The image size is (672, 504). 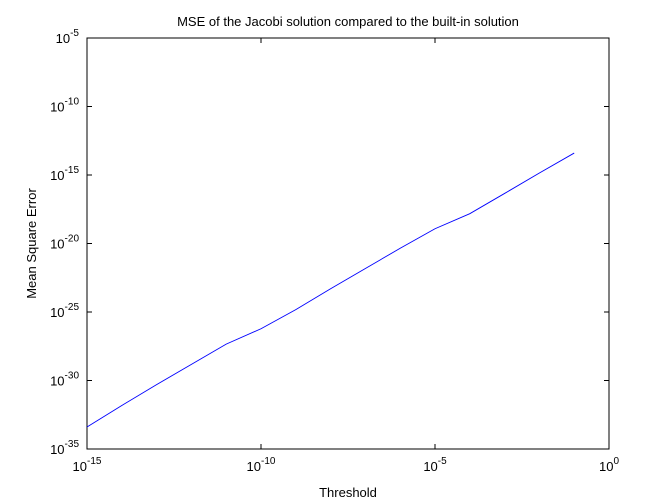 I want to click on x-tick-label: 10⁻¹⁵, so click(x=87, y=465).